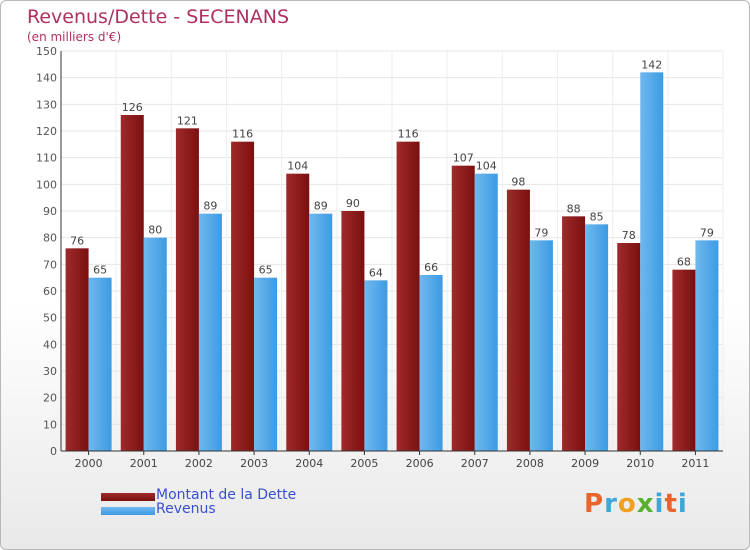 Image resolution: width=750 pixels, height=550 pixels. Describe the element at coordinates (46, 131) in the screenshot. I see `y-tick-label: 120` at that location.